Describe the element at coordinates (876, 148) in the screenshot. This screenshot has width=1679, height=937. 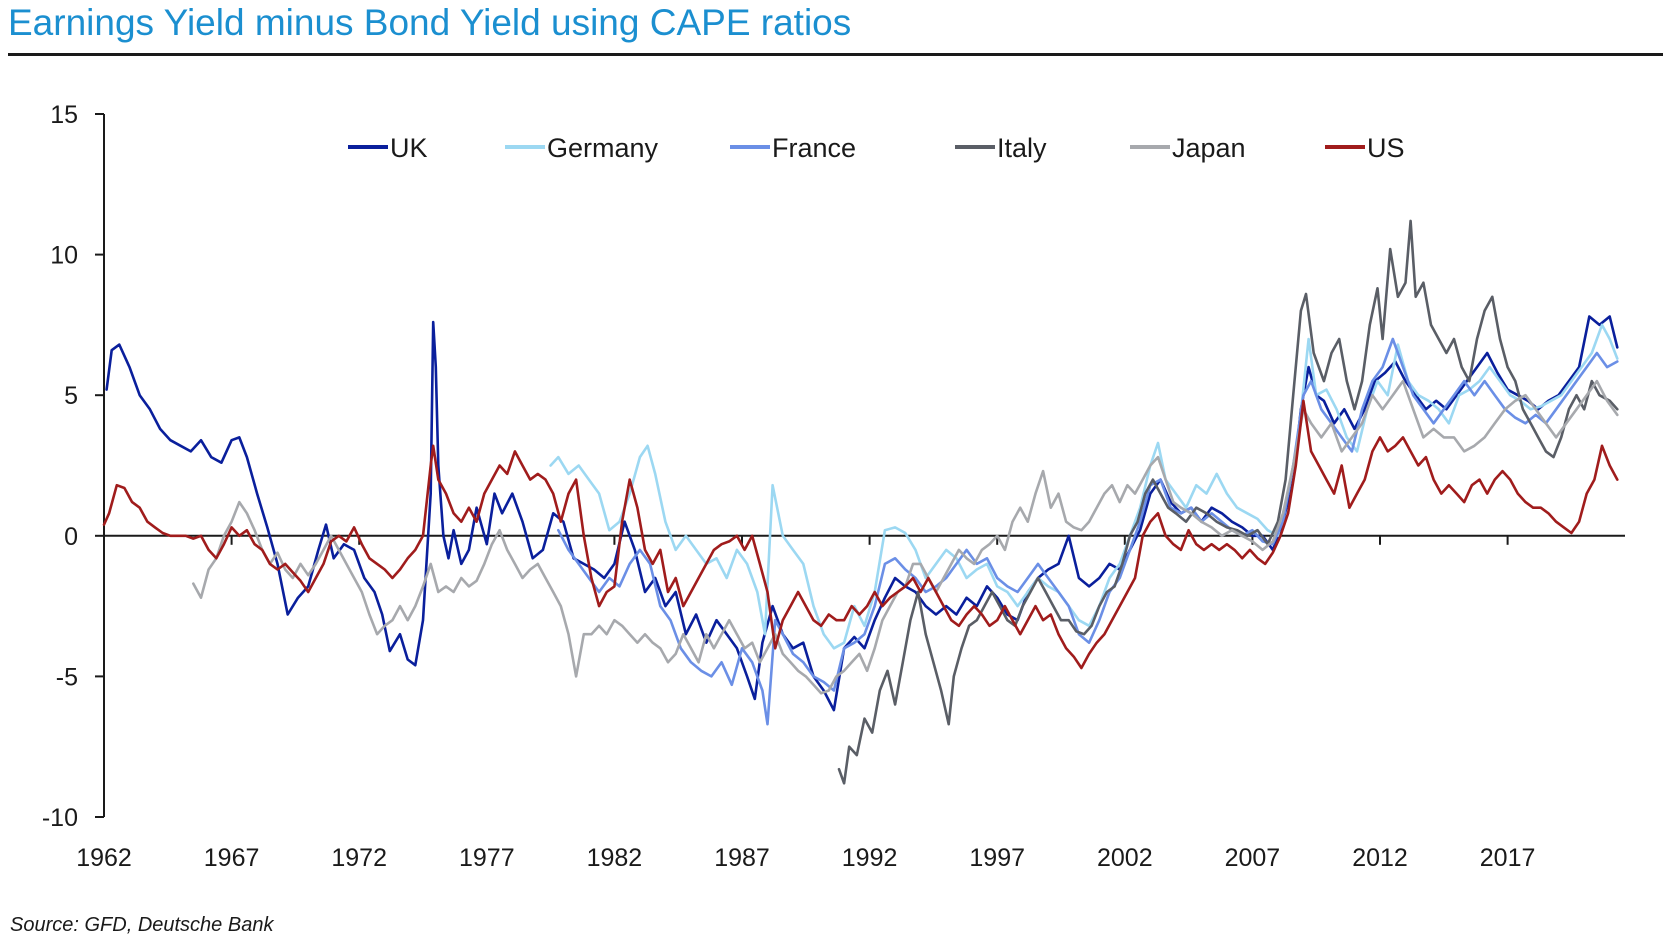
I see `chart-legend: UK Germany France Italy Japan US` at that location.